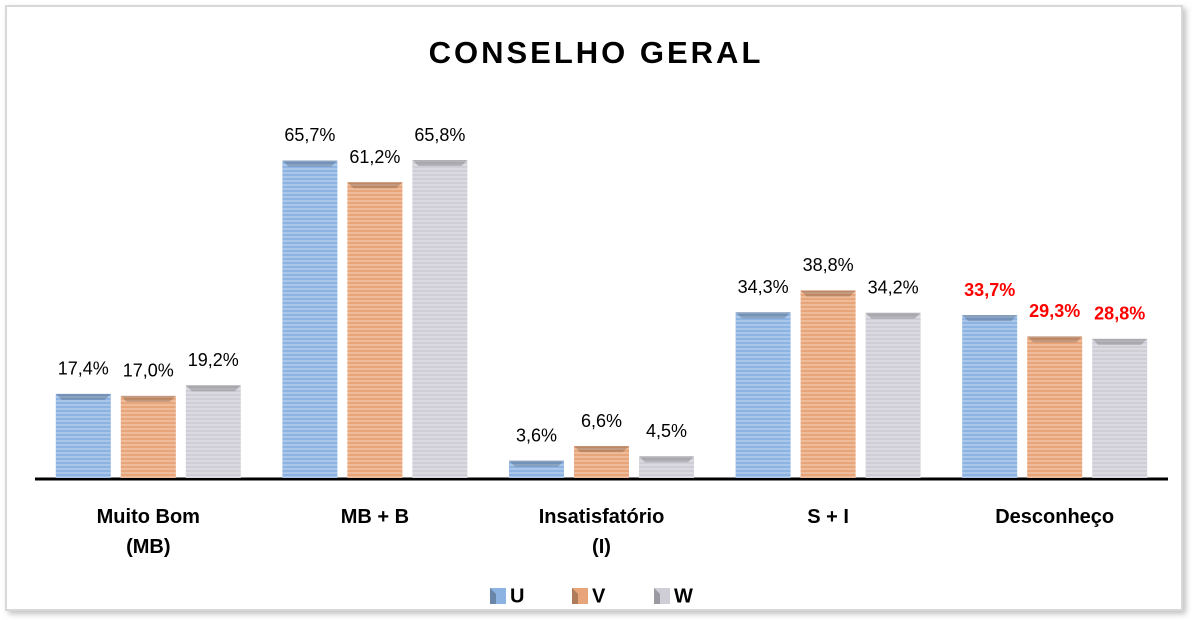  I want to click on value-label: 65,8%, so click(439, 135).